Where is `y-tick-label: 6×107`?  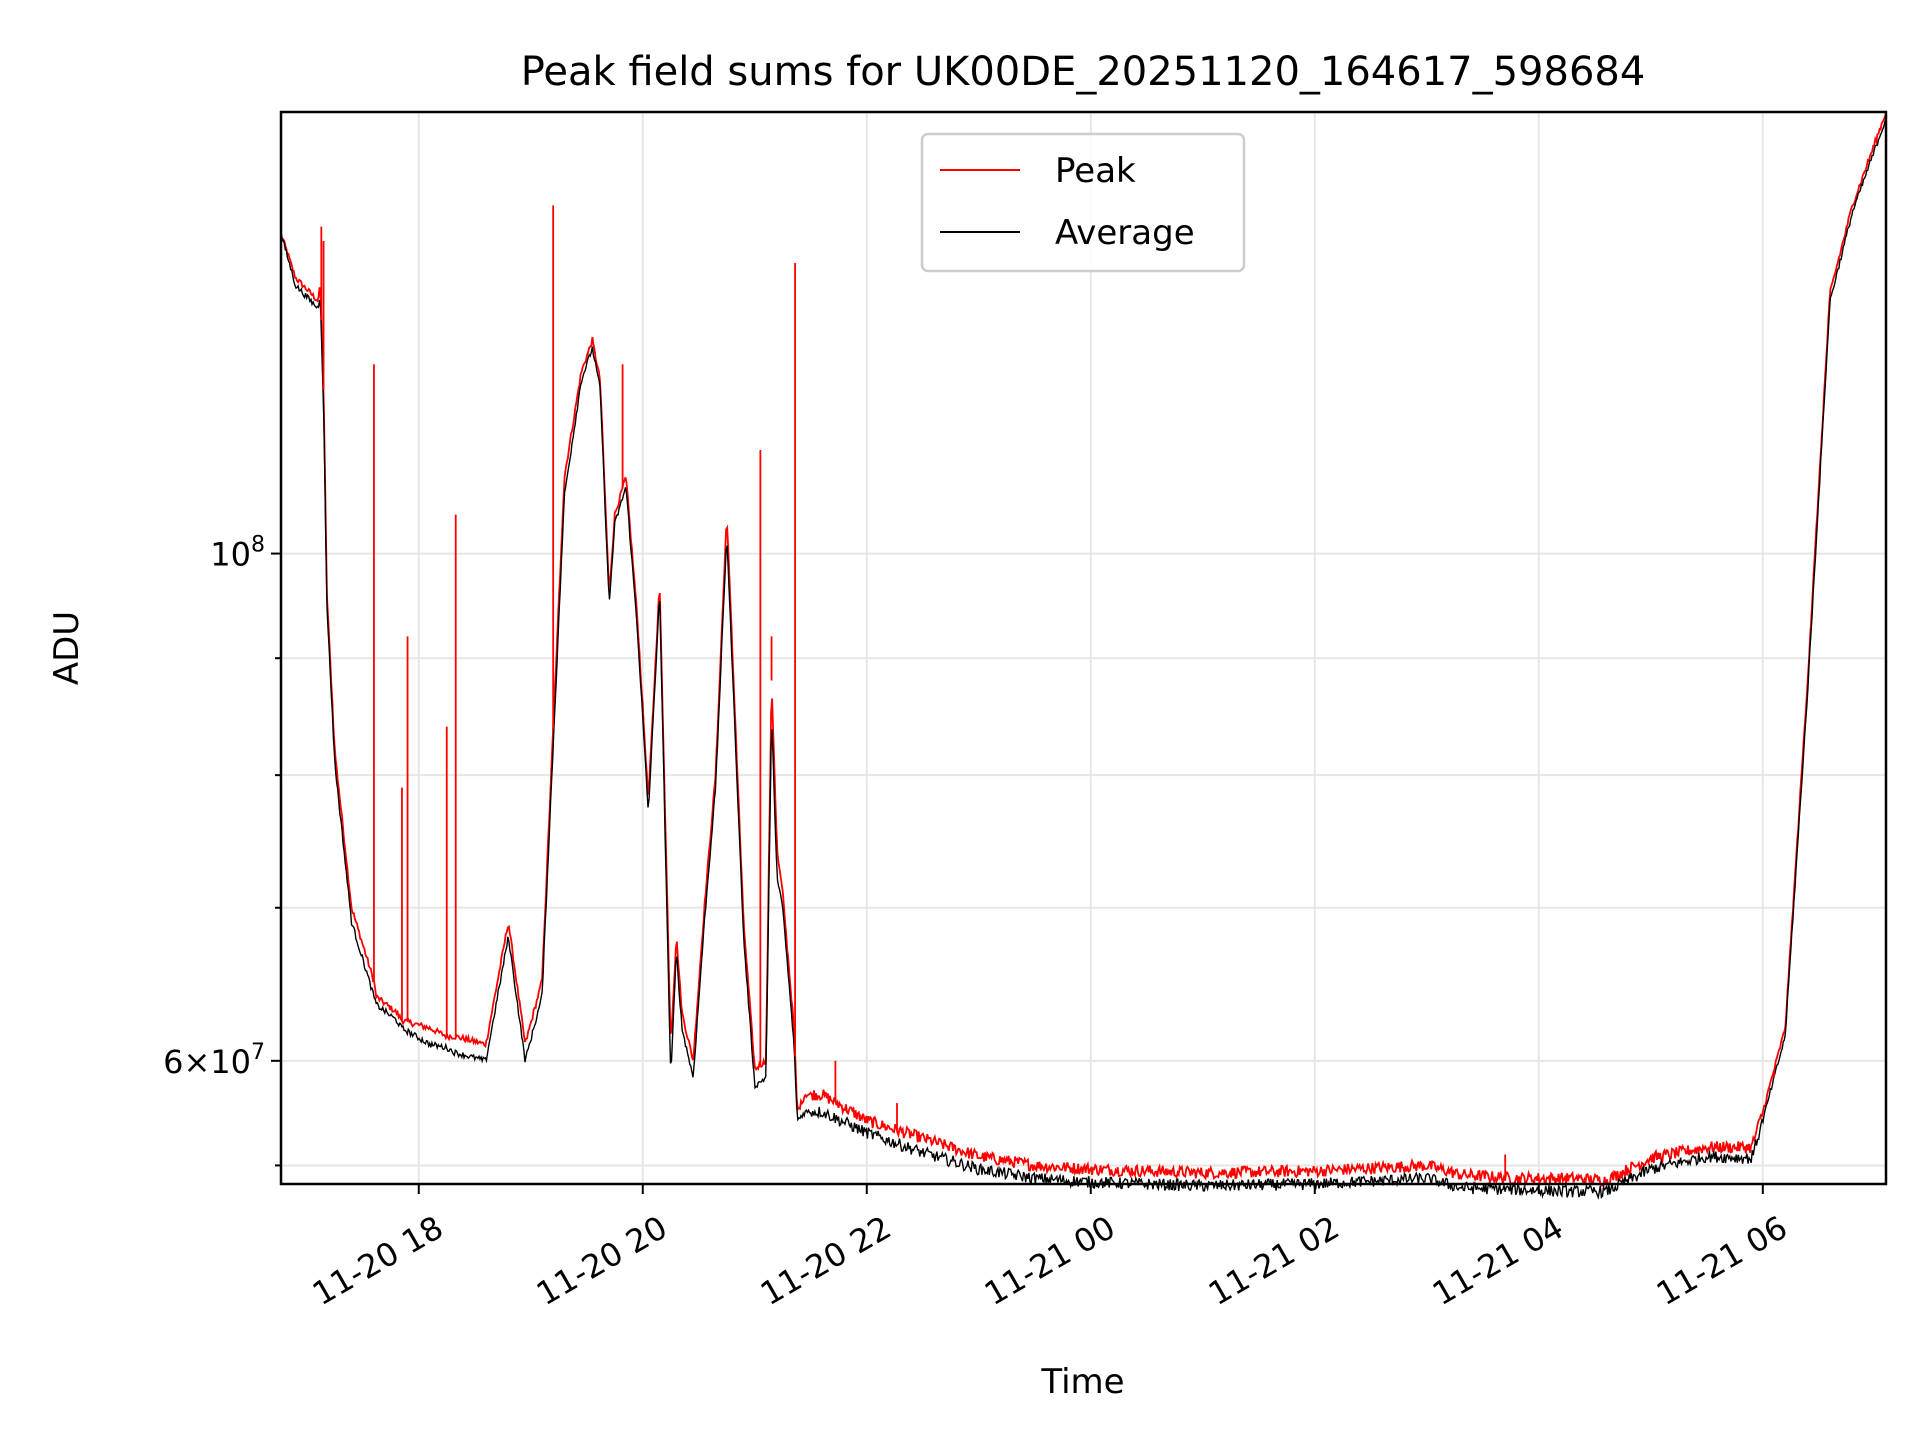 y-tick-label: 6×107 is located at coordinates (214, 1060).